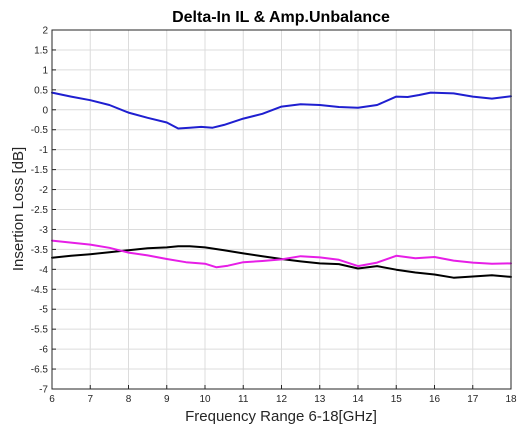 This screenshot has height=434, width=519. What do you see at coordinates (473, 399) in the screenshot?
I see `x-tick-label: 17` at bounding box center [473, 399].